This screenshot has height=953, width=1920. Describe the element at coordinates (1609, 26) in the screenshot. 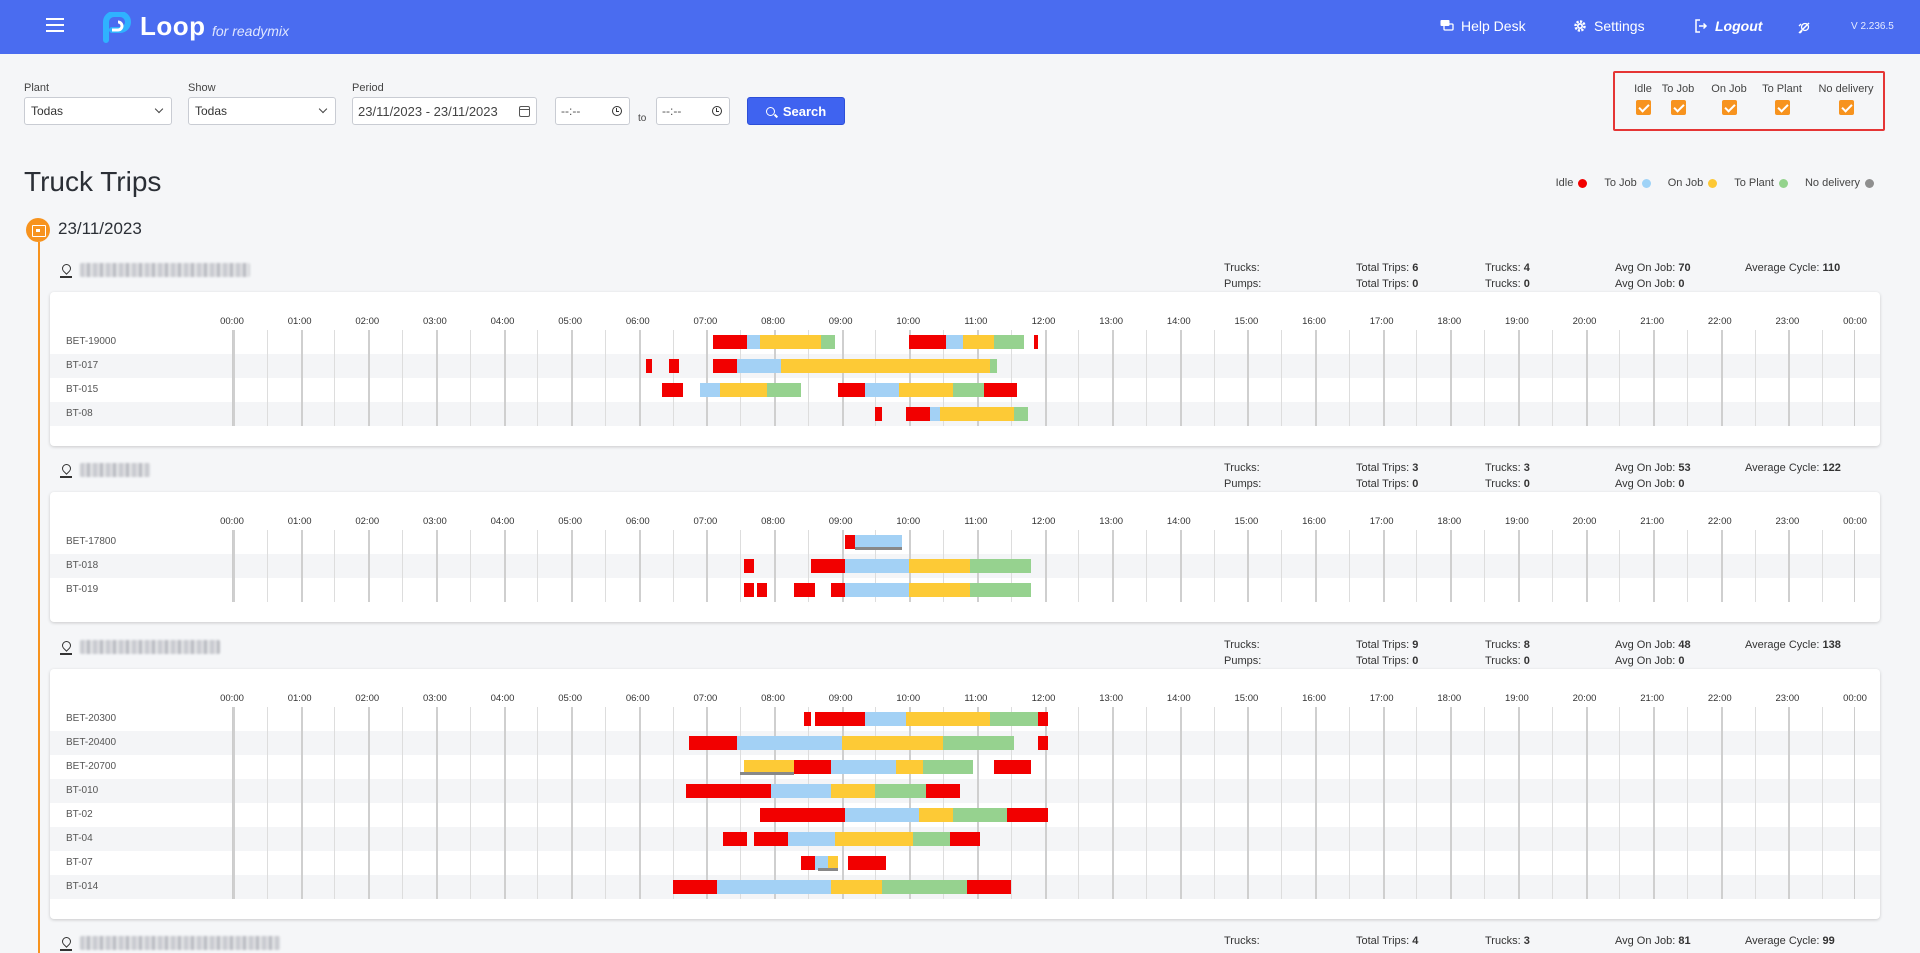

I see `settings-link: Settings` at that location.